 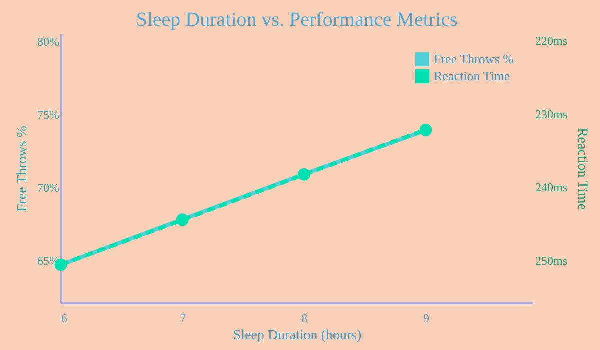 I want to click on y-tick-label: 75%, so click(x=49, y=115).